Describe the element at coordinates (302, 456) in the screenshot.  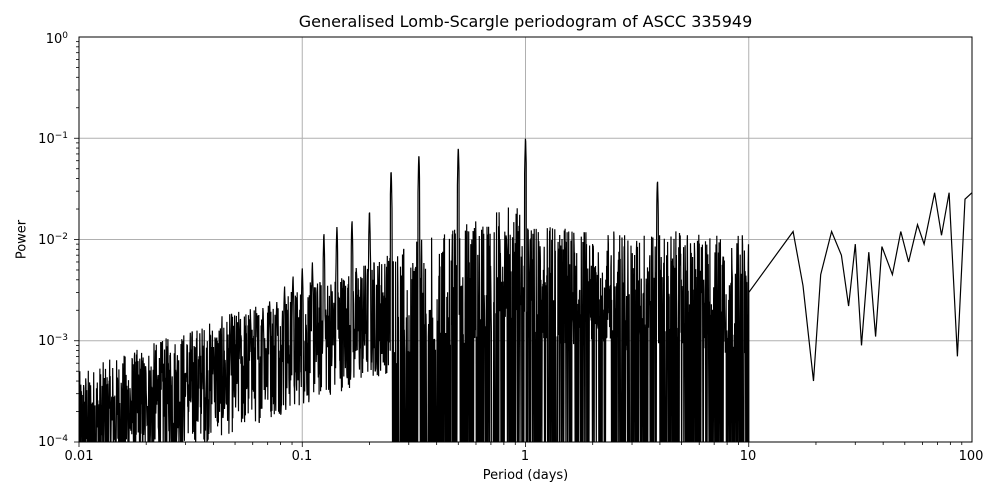
I see `x-tick-label: 0.1` at that location.